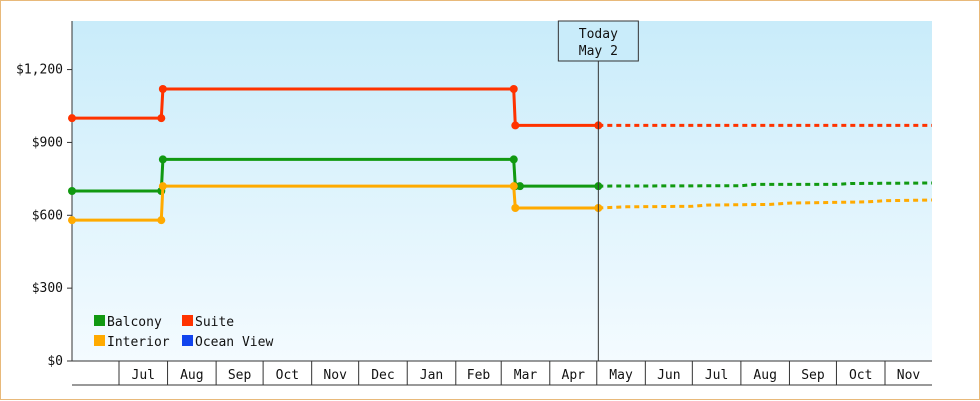  What do you see at coordinates (621, 375) in the screenshot?
I see `x-tick-label: May` at bounding box center [621, 375].